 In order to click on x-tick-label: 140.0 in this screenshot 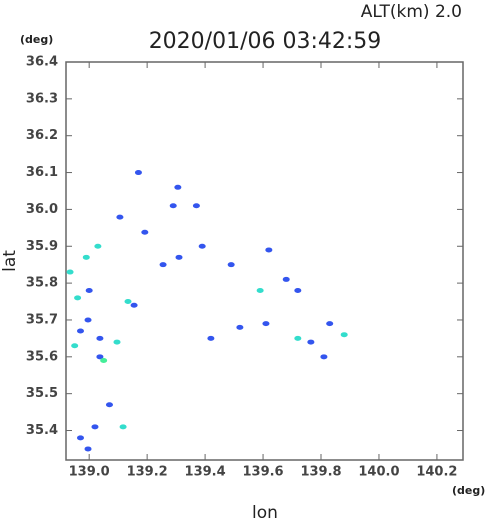, I will do `click(378, 472)`.